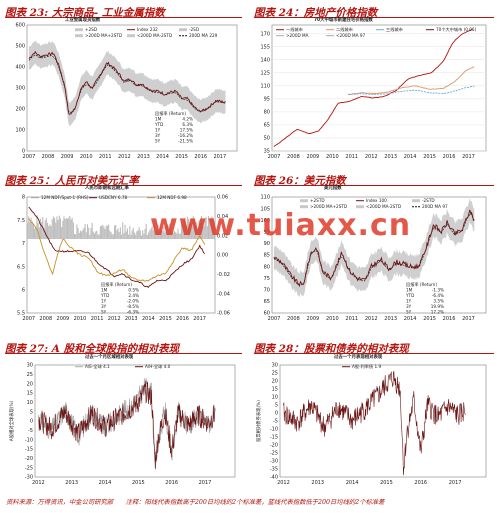 The image size is (499, 513). Describe the element at coordinates (187, 124) in the screenshot. I see `return-value: 6.3%` at that location.